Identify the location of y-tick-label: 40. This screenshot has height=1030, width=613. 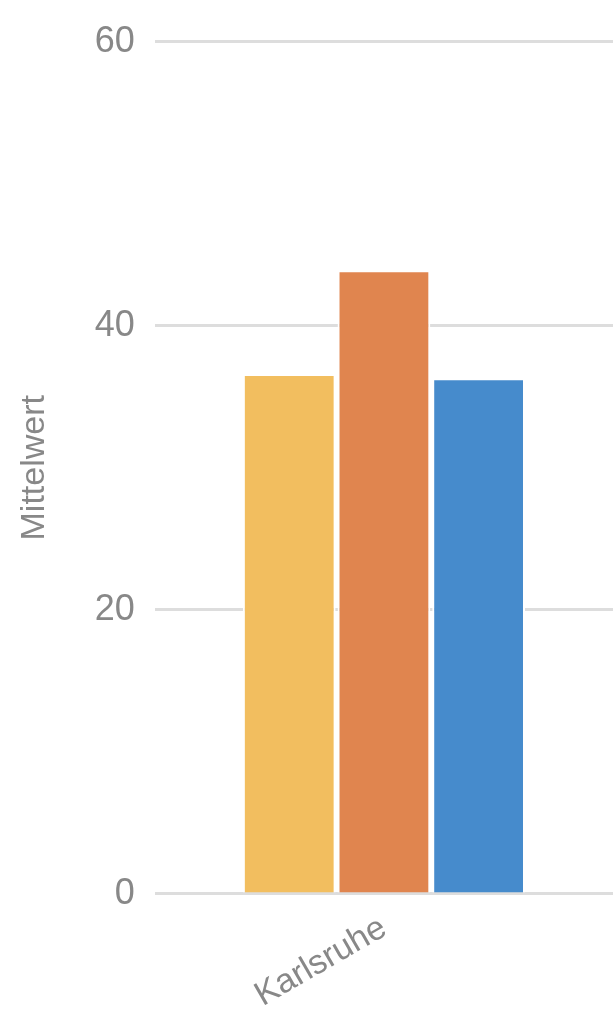
(114, 323).